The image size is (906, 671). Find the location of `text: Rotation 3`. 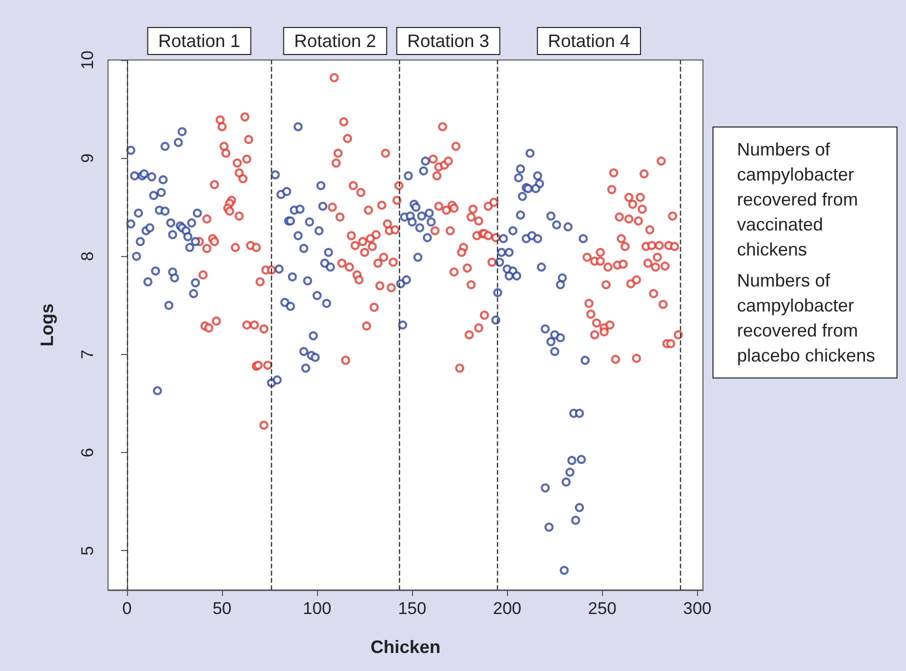

text: Rotation 3 is located at coordinates (448, 41).